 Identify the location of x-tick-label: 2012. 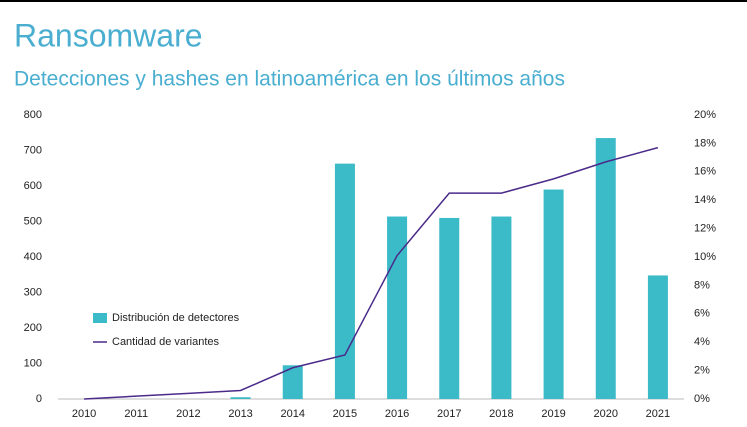
(188, 414).